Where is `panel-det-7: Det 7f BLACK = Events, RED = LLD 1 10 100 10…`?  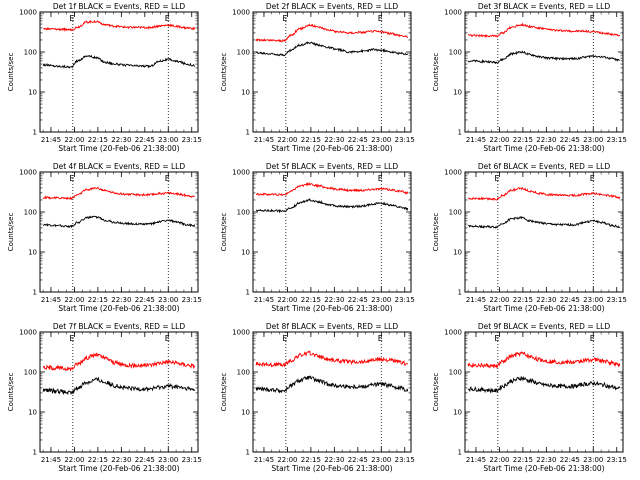
panel-det-7: Det 7f BLACK = Events, RED = LLD 1 10 100 10… is located at coordinates (104, 397).